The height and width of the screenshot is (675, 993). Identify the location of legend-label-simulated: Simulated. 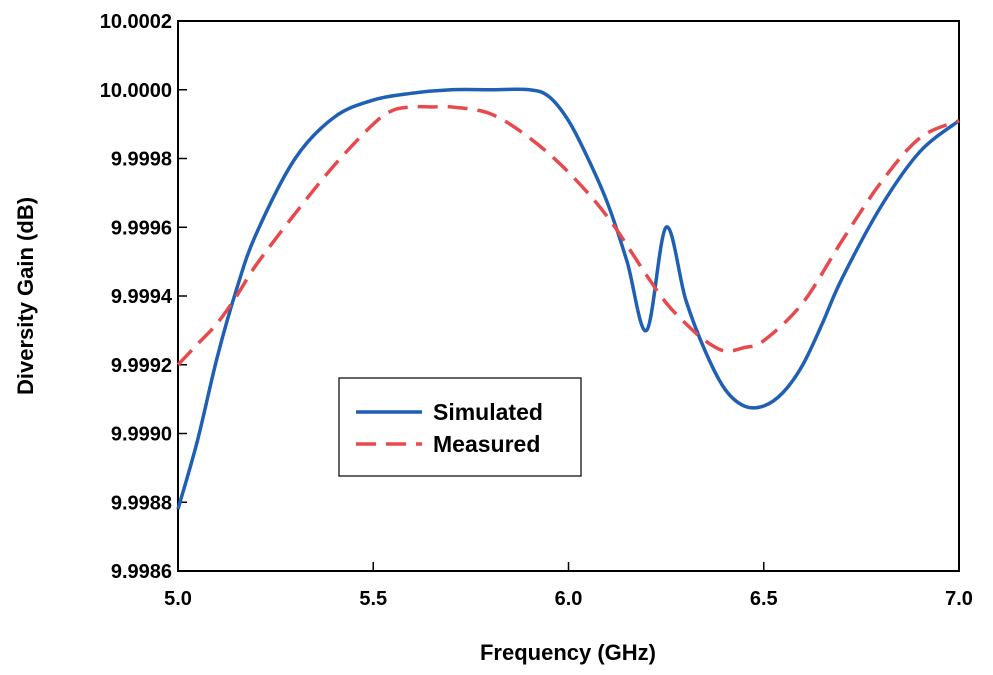
(488, 412).